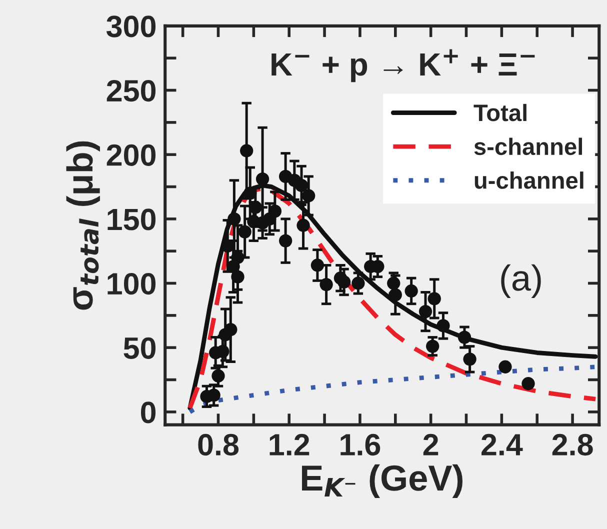 The width and height of the screenshot is (607, 529). What do you see at coordinates (131, 27) in the screenshot?
I see `y-tick-label: 300` at bounding box center [131, 27].